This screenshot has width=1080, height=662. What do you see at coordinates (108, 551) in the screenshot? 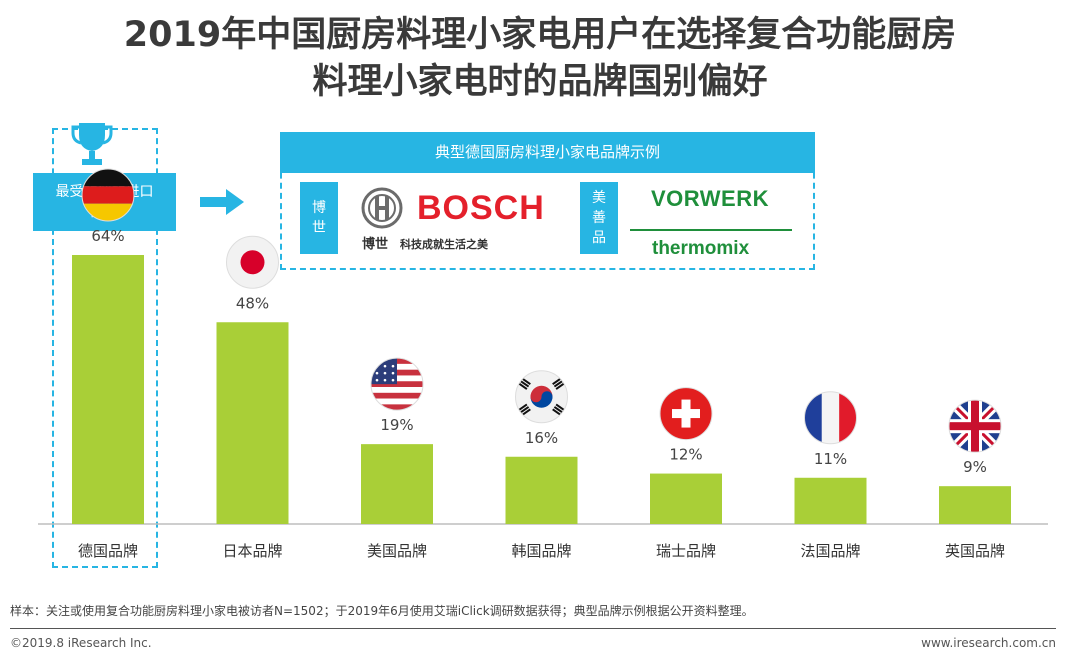
I see `category-label: 德国品牌` at bounding box center [108, 551].